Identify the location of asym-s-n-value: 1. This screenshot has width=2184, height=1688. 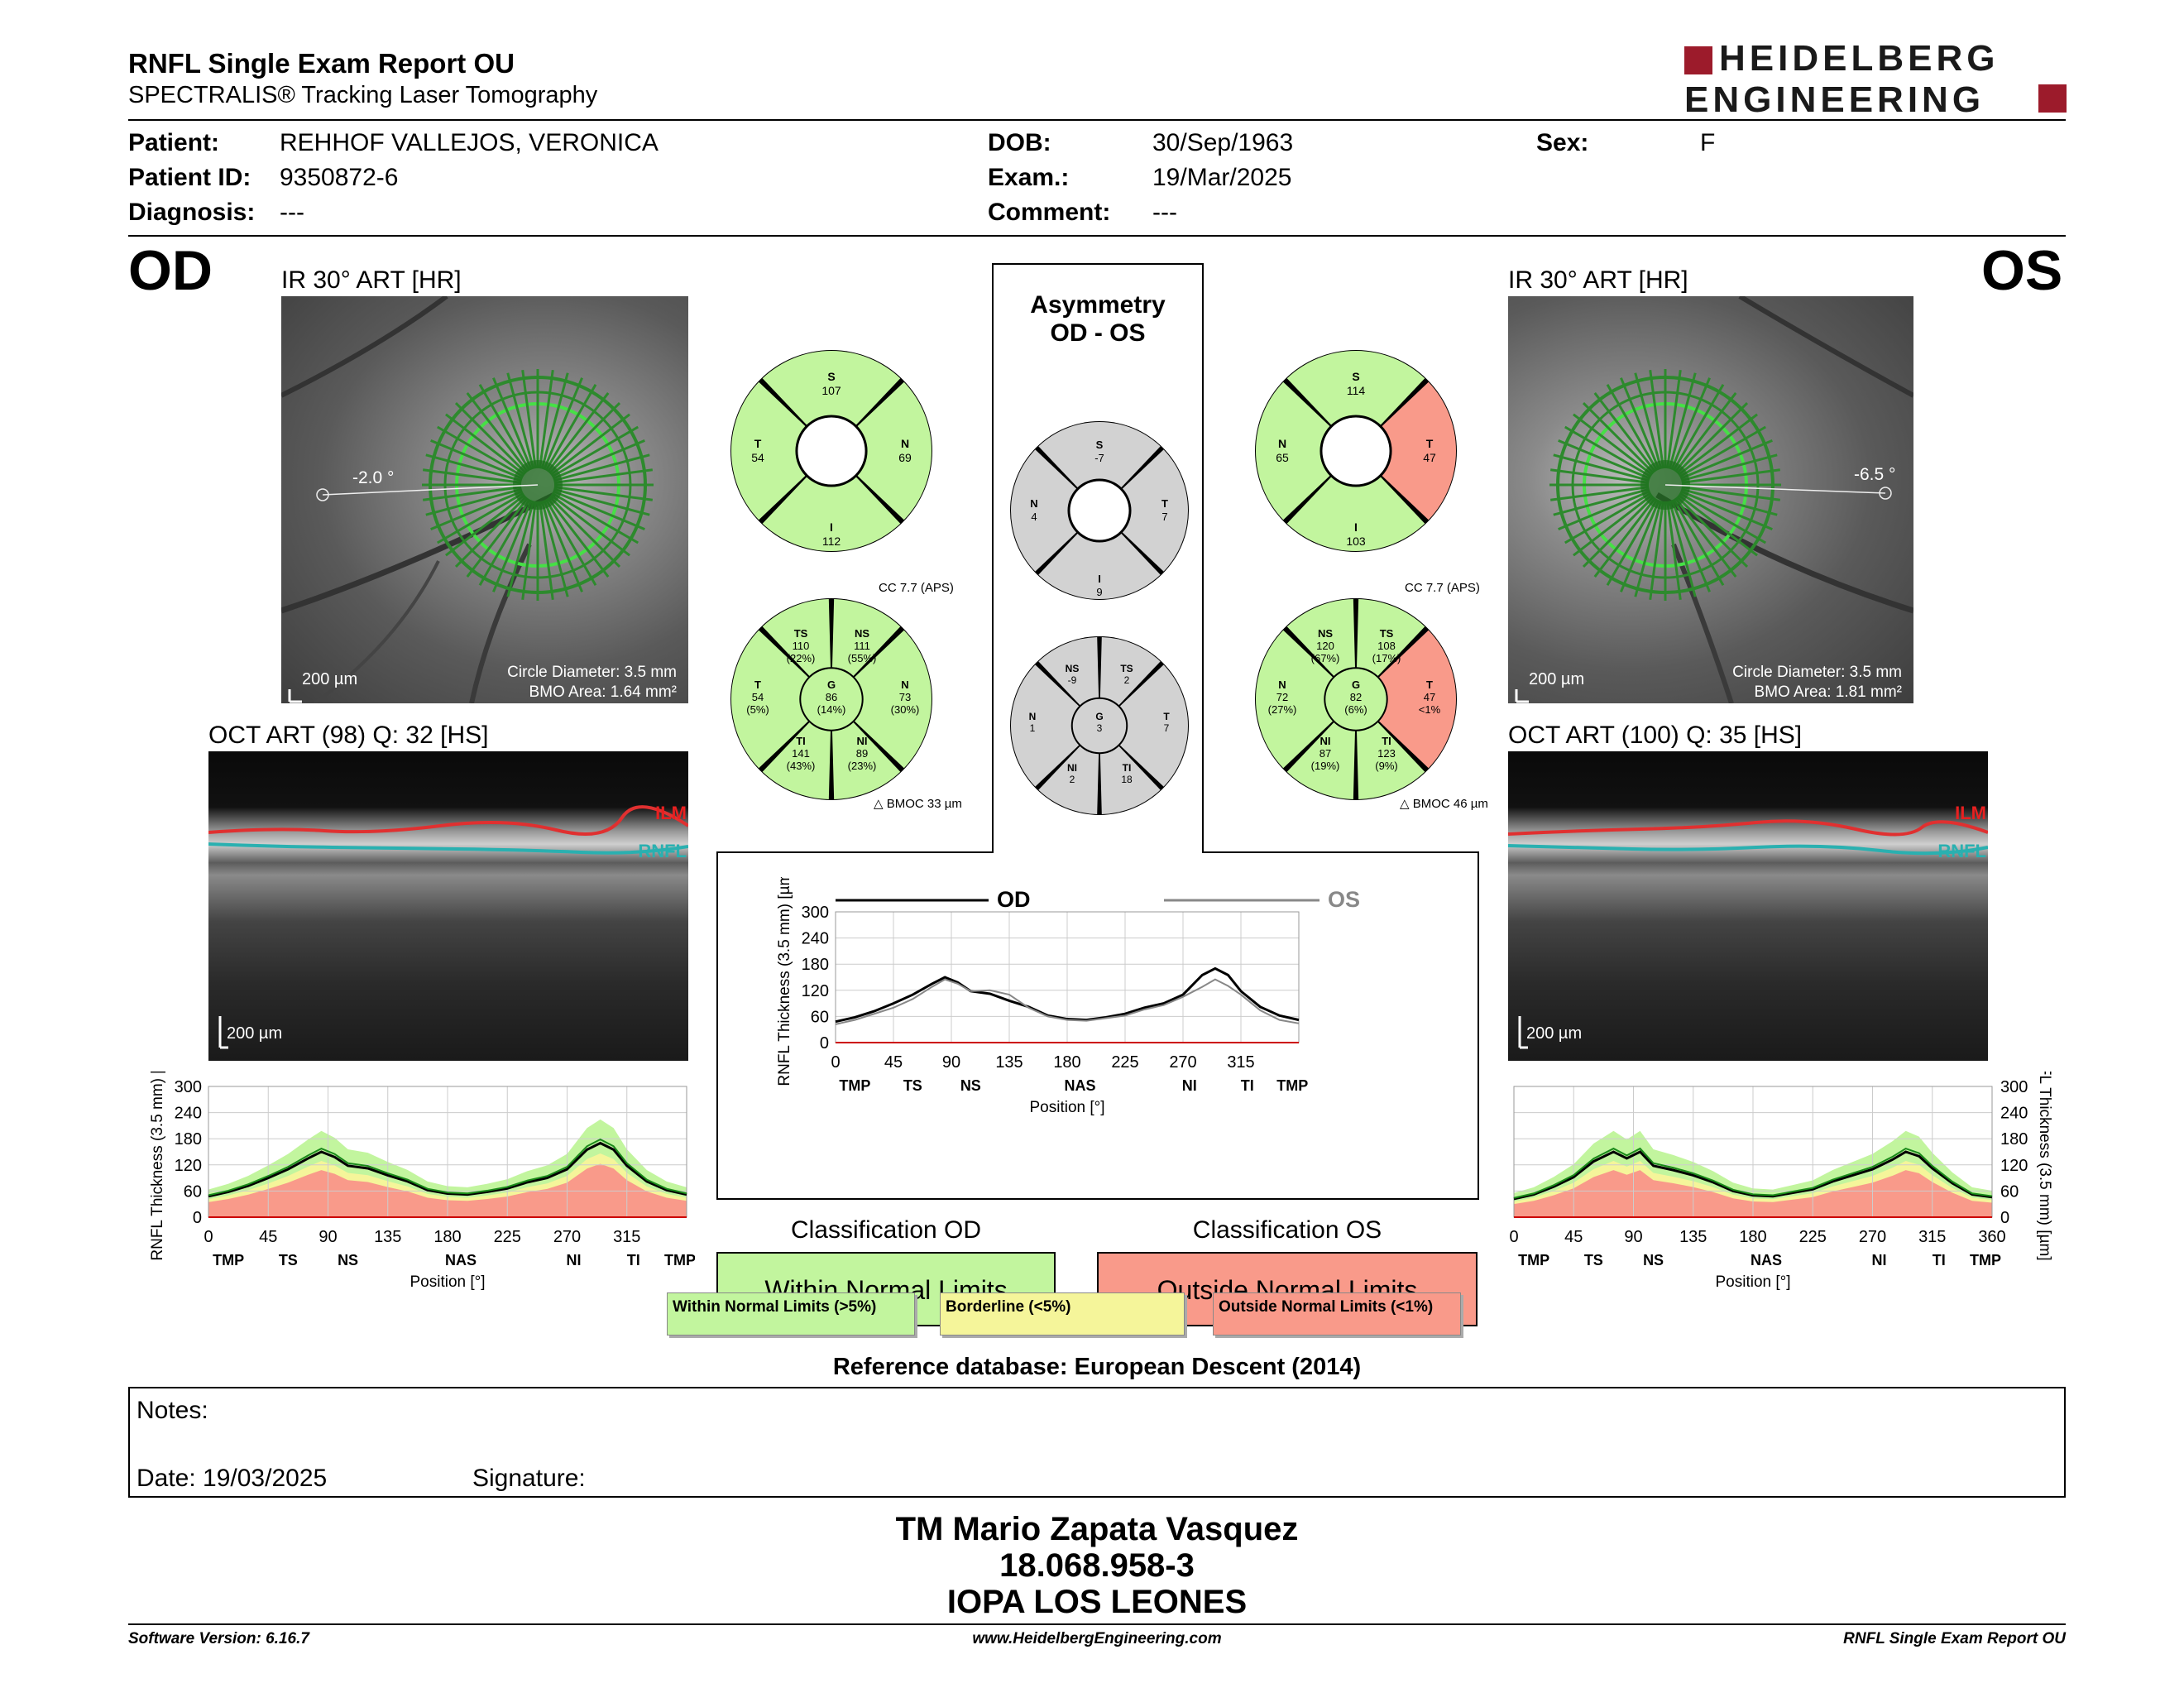
(1033, 728).